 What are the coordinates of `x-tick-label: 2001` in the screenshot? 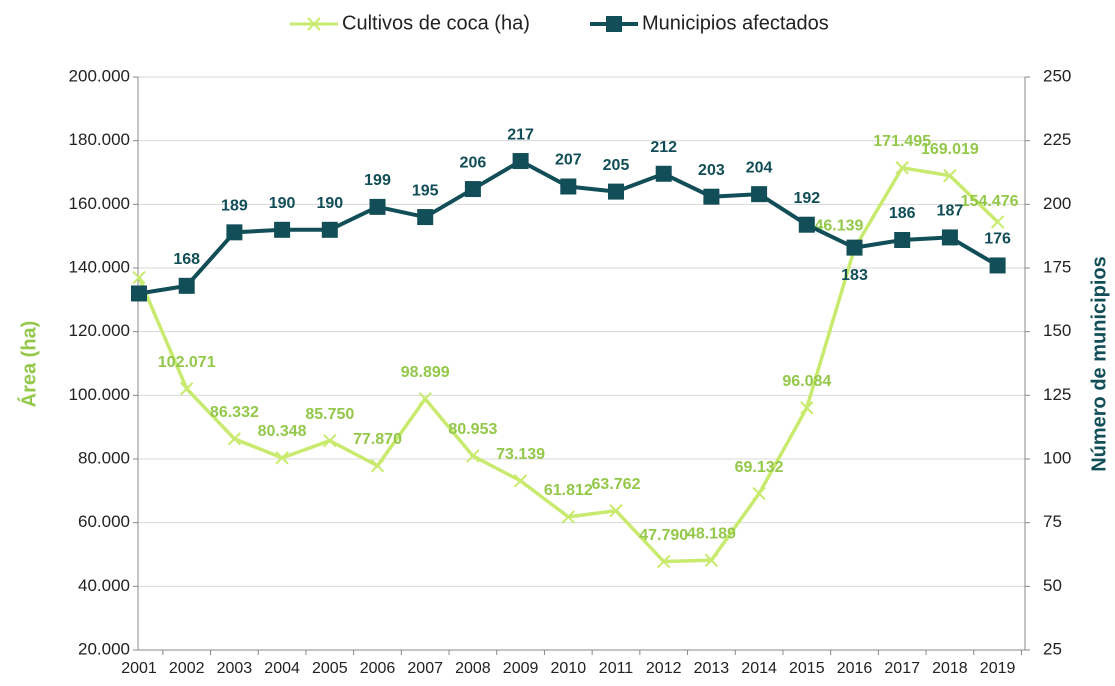 It's located at (139, 668).